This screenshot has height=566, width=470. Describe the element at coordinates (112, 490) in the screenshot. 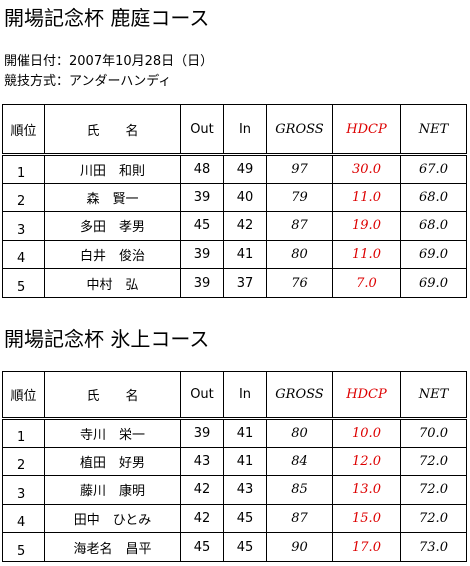

I see `cell: 藤川 康明` at that location.